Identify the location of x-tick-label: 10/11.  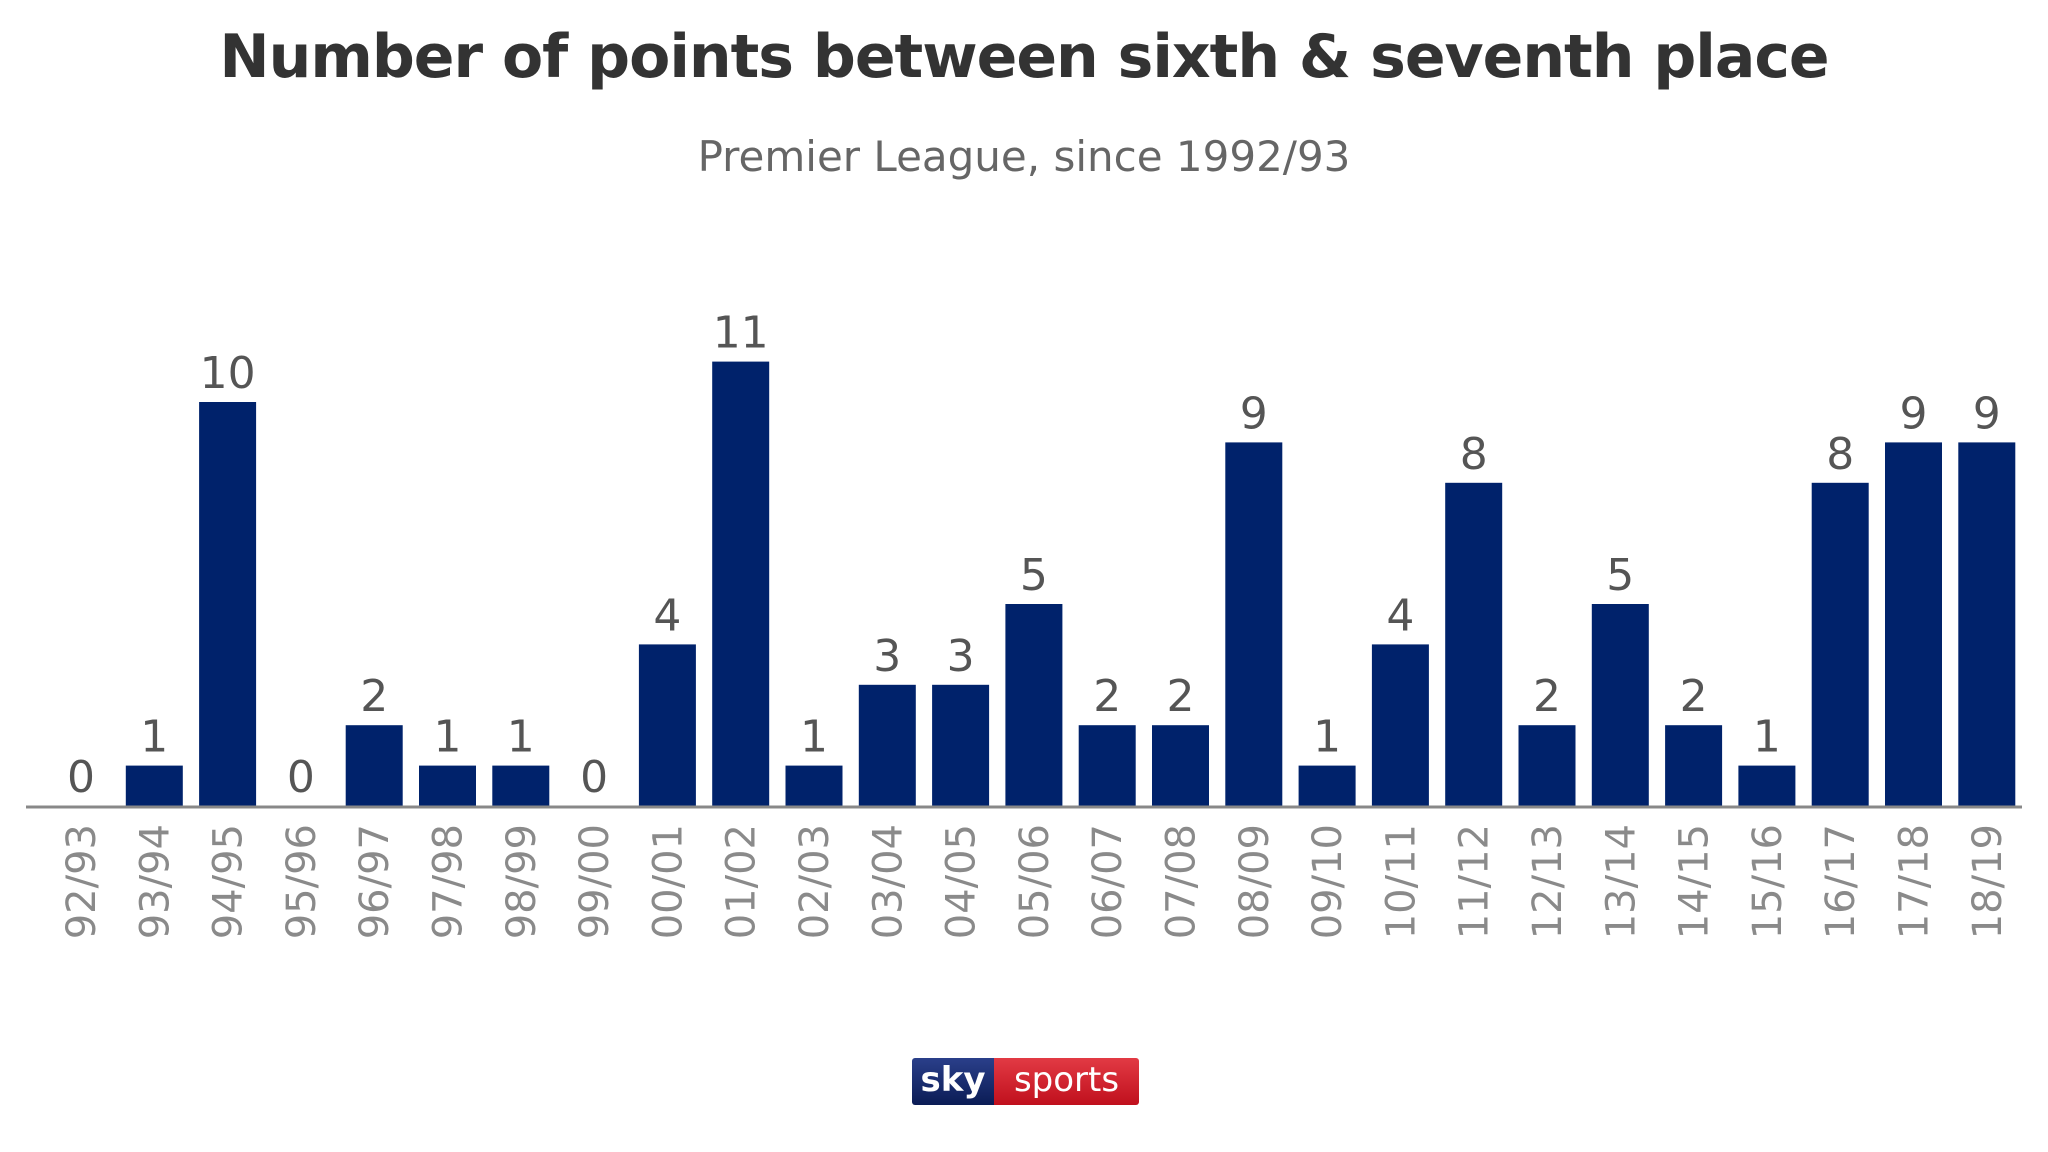
(1401, 881).